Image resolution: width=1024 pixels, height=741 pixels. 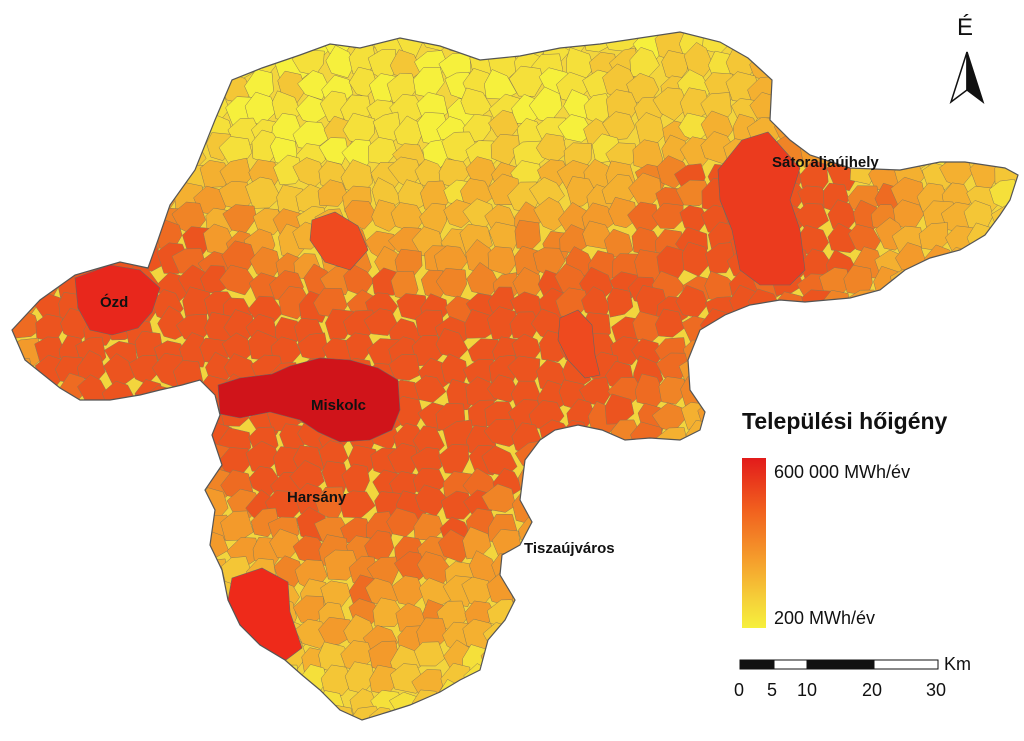 I want to click on scale-unit-label: Km, so click(x=957, y=664).